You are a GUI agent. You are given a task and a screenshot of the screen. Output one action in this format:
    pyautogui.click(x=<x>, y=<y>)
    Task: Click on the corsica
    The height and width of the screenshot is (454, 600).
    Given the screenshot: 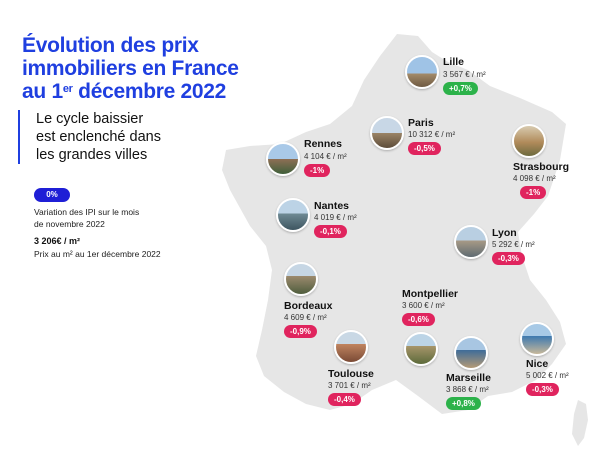 What is the action you would take?
    pyautogui.click(x=580, y=423)
    